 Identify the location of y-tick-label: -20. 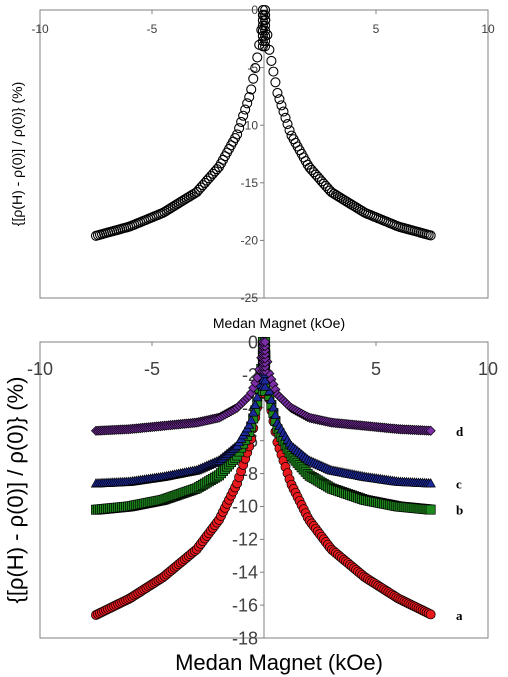
(250, 241).